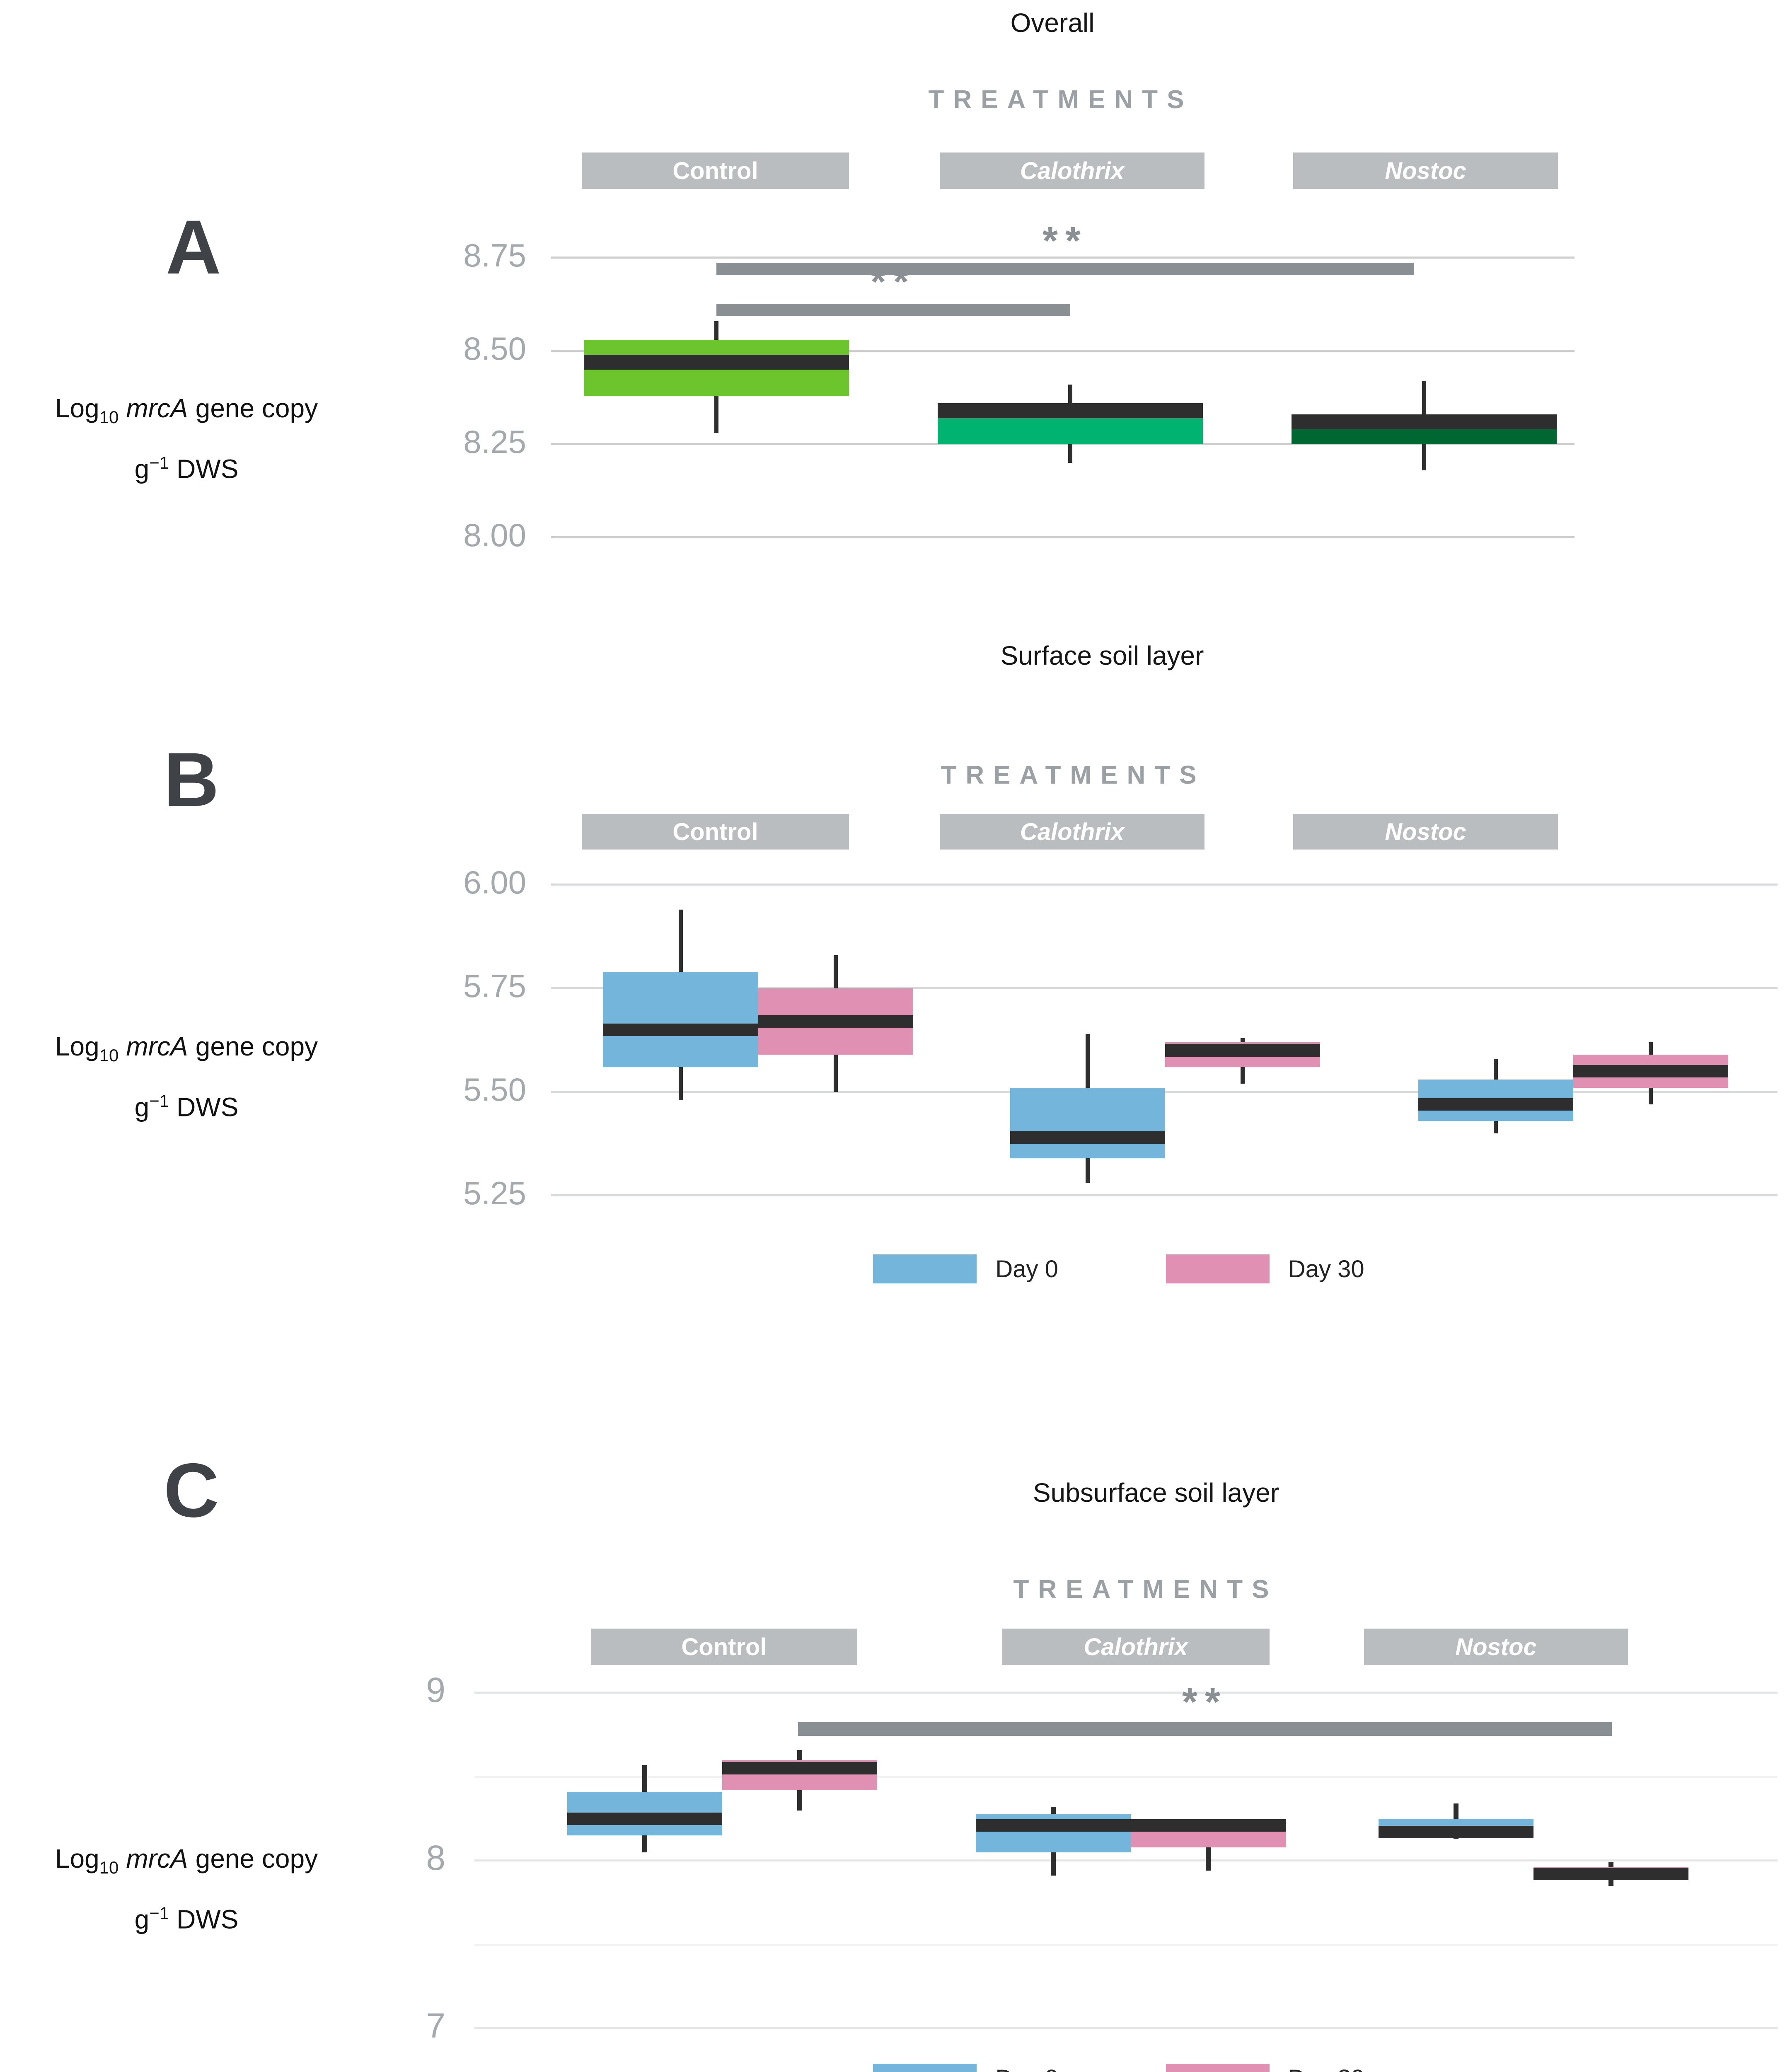 The image size is (1785, 2072). Describe the element at coordinates (1070, 410) in the screenshot. I see `median-line-overall-calothrix` at that location.